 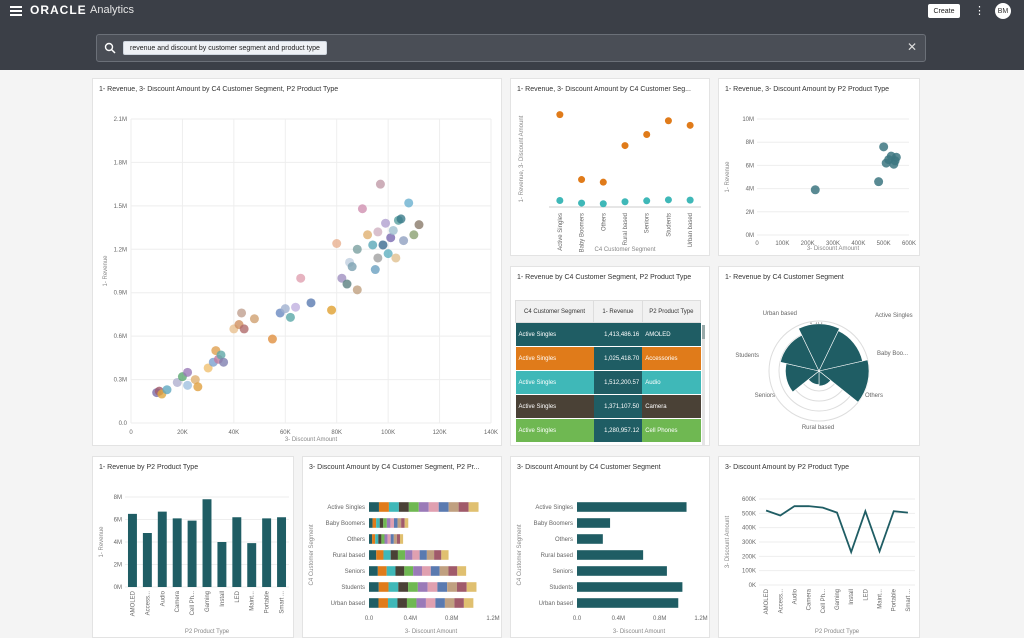 I want to click on x-tick-label: 100K, so click(x=782, y=244).